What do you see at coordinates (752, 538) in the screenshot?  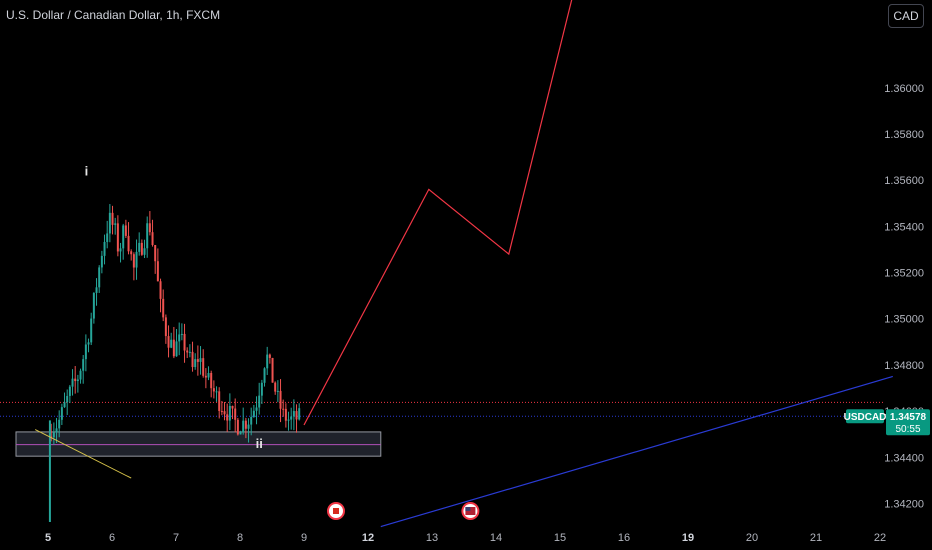 I see `x-tick-label: 20` at bounding box center [752, 538].